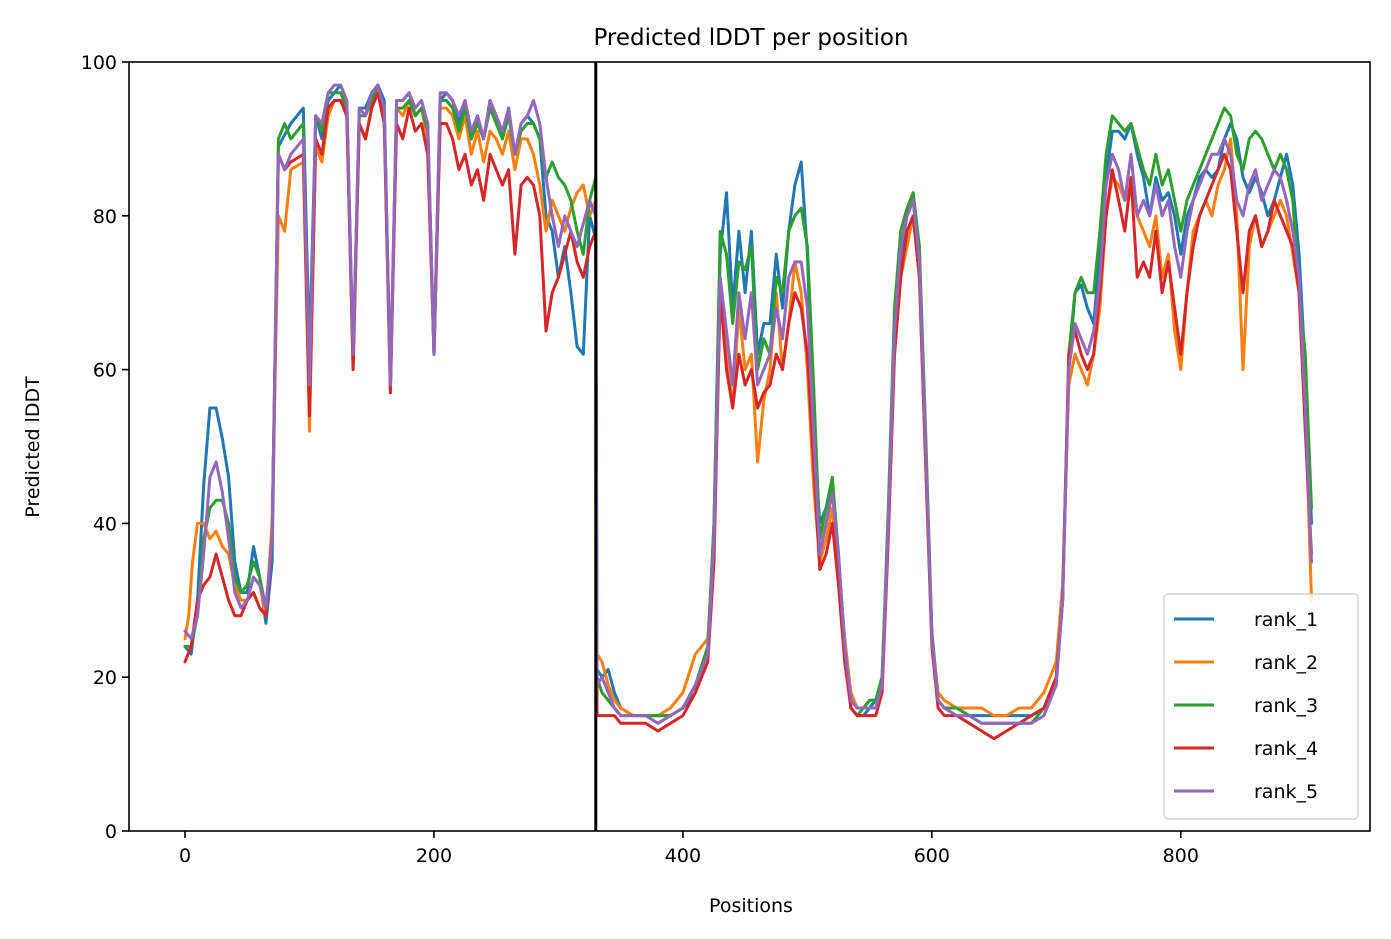  I want to click on x-tick-label: 600, so click(932, 856).